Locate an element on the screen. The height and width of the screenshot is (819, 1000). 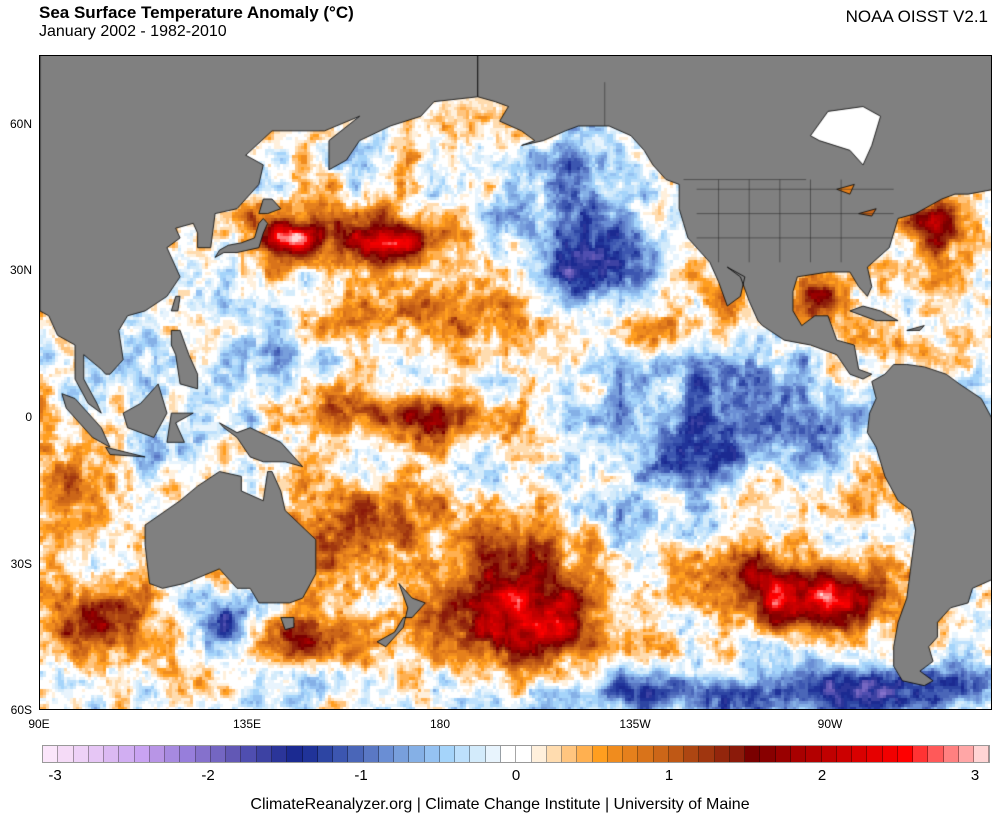
colorbar-tick: -2 is located at coordinates (208, 775).